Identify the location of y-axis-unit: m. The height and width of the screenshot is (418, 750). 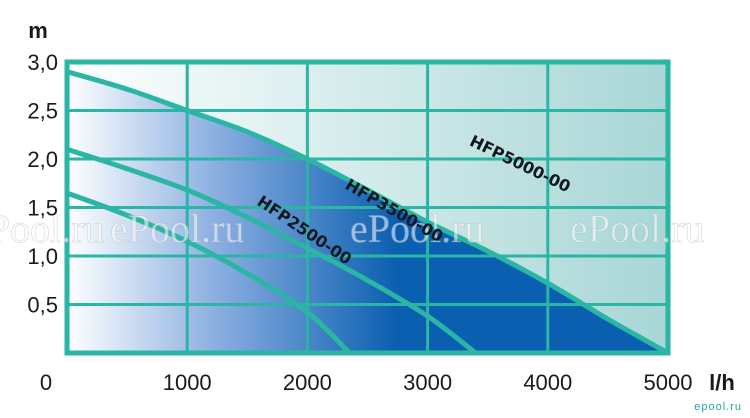
(38, 30).